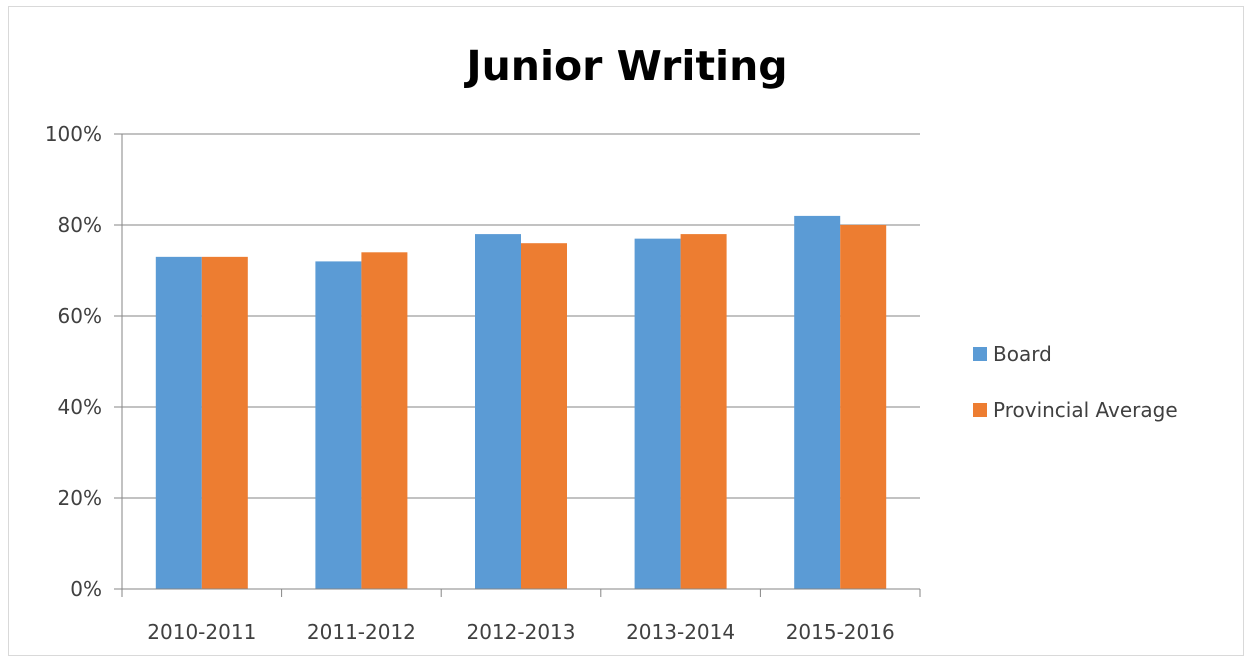 The height and width of the screenshot is (663, 1251). What do you see at coordinates (86, 589) in the screenshot?
I see `y-tick-label: 0%` at bounding box center [86, 589].